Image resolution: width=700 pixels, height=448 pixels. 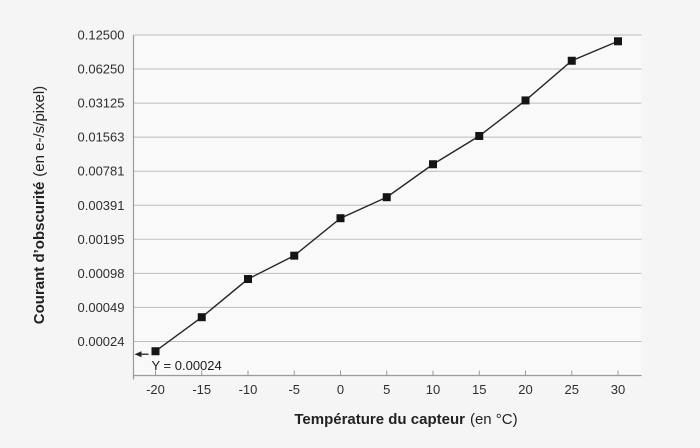 I want to click on x-tick-label: 20, so click(x=525, y=389).